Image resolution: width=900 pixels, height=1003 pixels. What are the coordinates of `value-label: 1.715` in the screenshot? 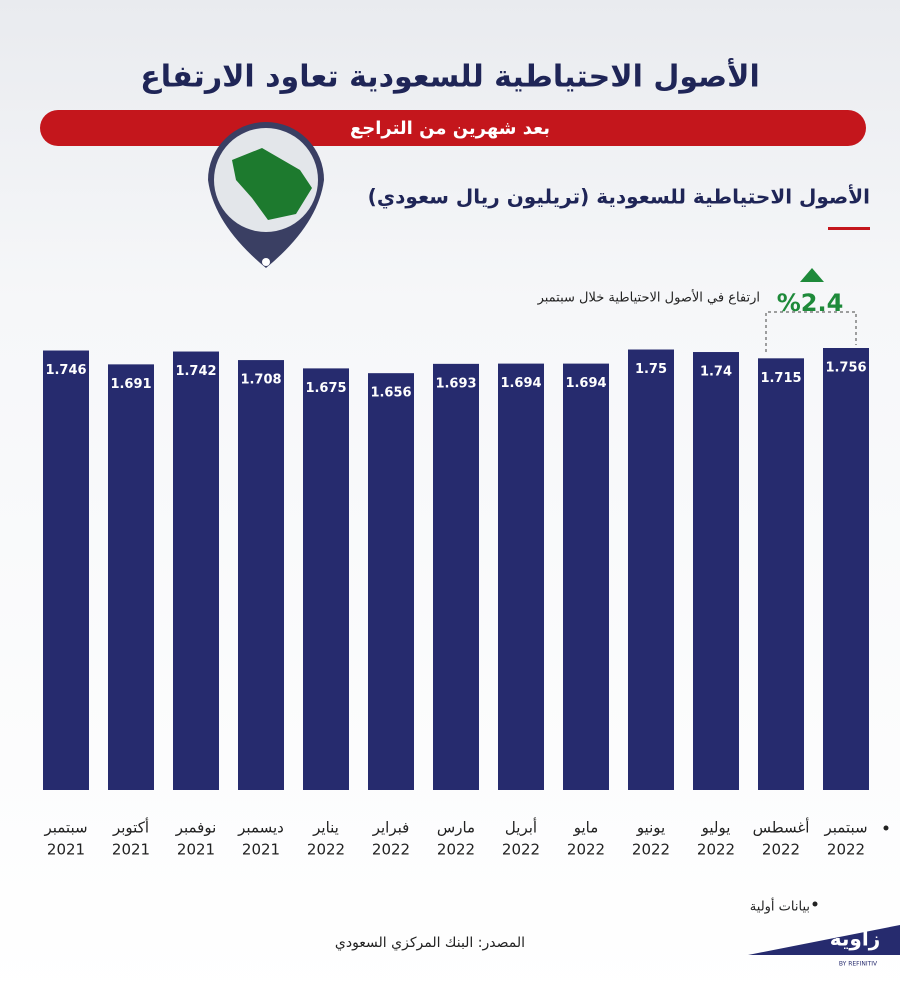 It's located at (780, 378).